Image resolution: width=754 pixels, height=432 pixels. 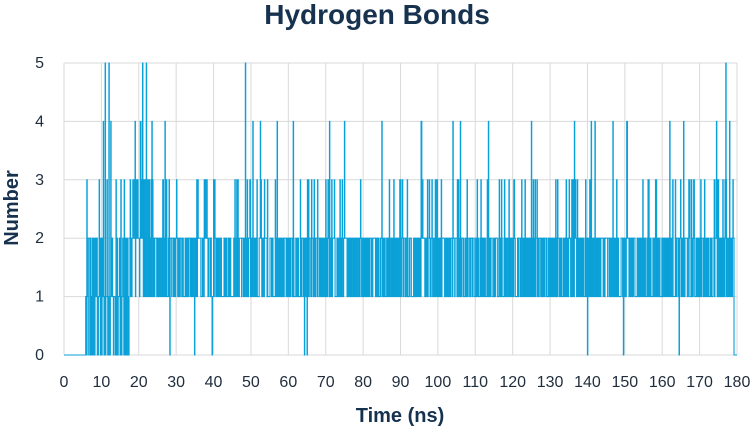 What do you see at coordinates (139, 382) in the screenshot?
I see `x-tick-label: 20` at bounding box center [139, 382].